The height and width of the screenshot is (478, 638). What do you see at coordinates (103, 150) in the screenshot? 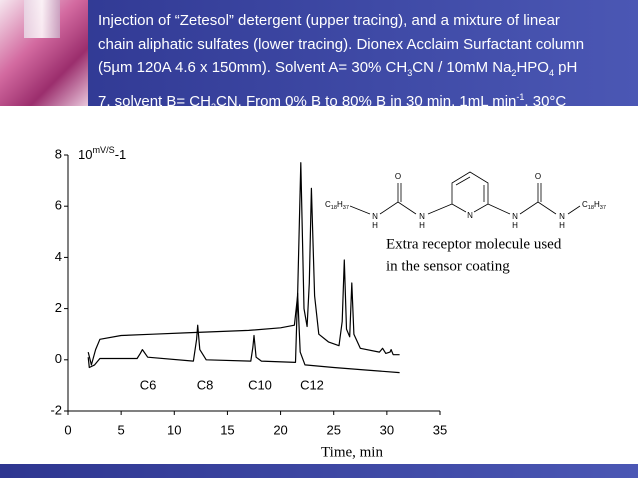
I see `superscript: mV/S` at bounding box center [103, 150].